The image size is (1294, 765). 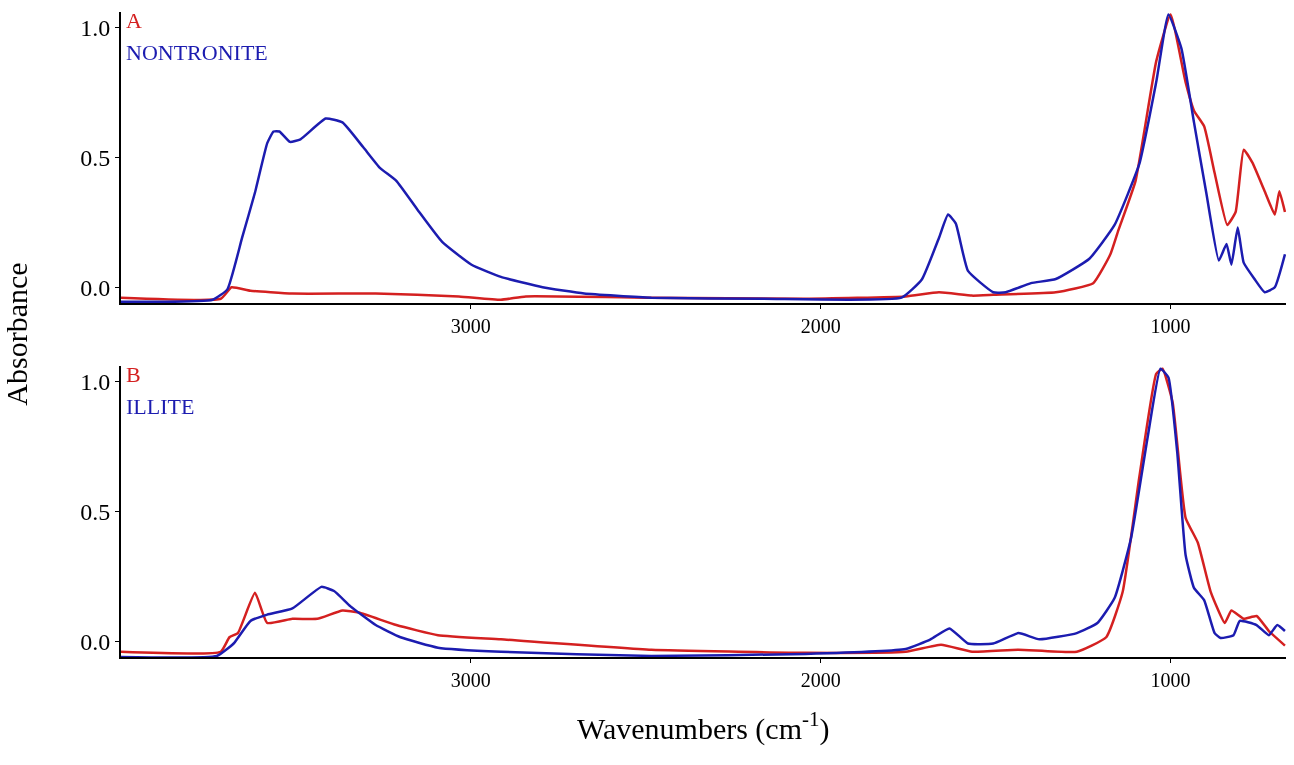 What do you see at coordinates (160, 406) in the screenshot?
I see `text: ILLITE` at bounding box center [160, 406].